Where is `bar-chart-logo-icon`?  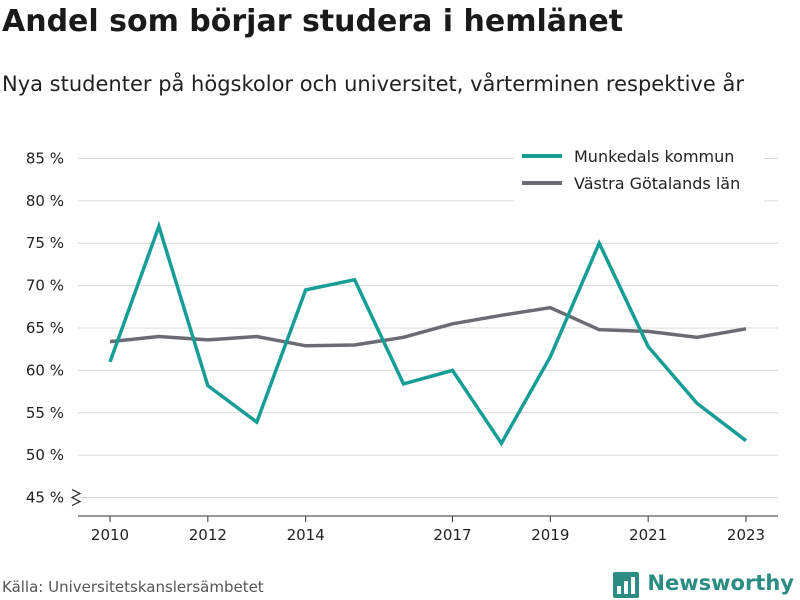
bar-chart-logo-icon is located at coordinates (626, 585).